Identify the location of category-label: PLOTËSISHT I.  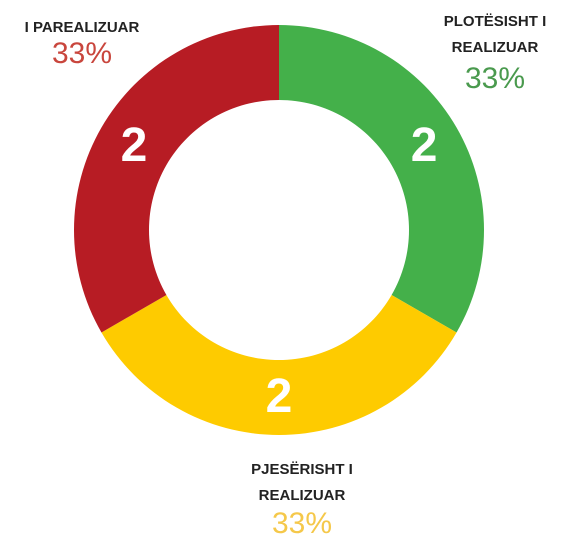
(495, 21).